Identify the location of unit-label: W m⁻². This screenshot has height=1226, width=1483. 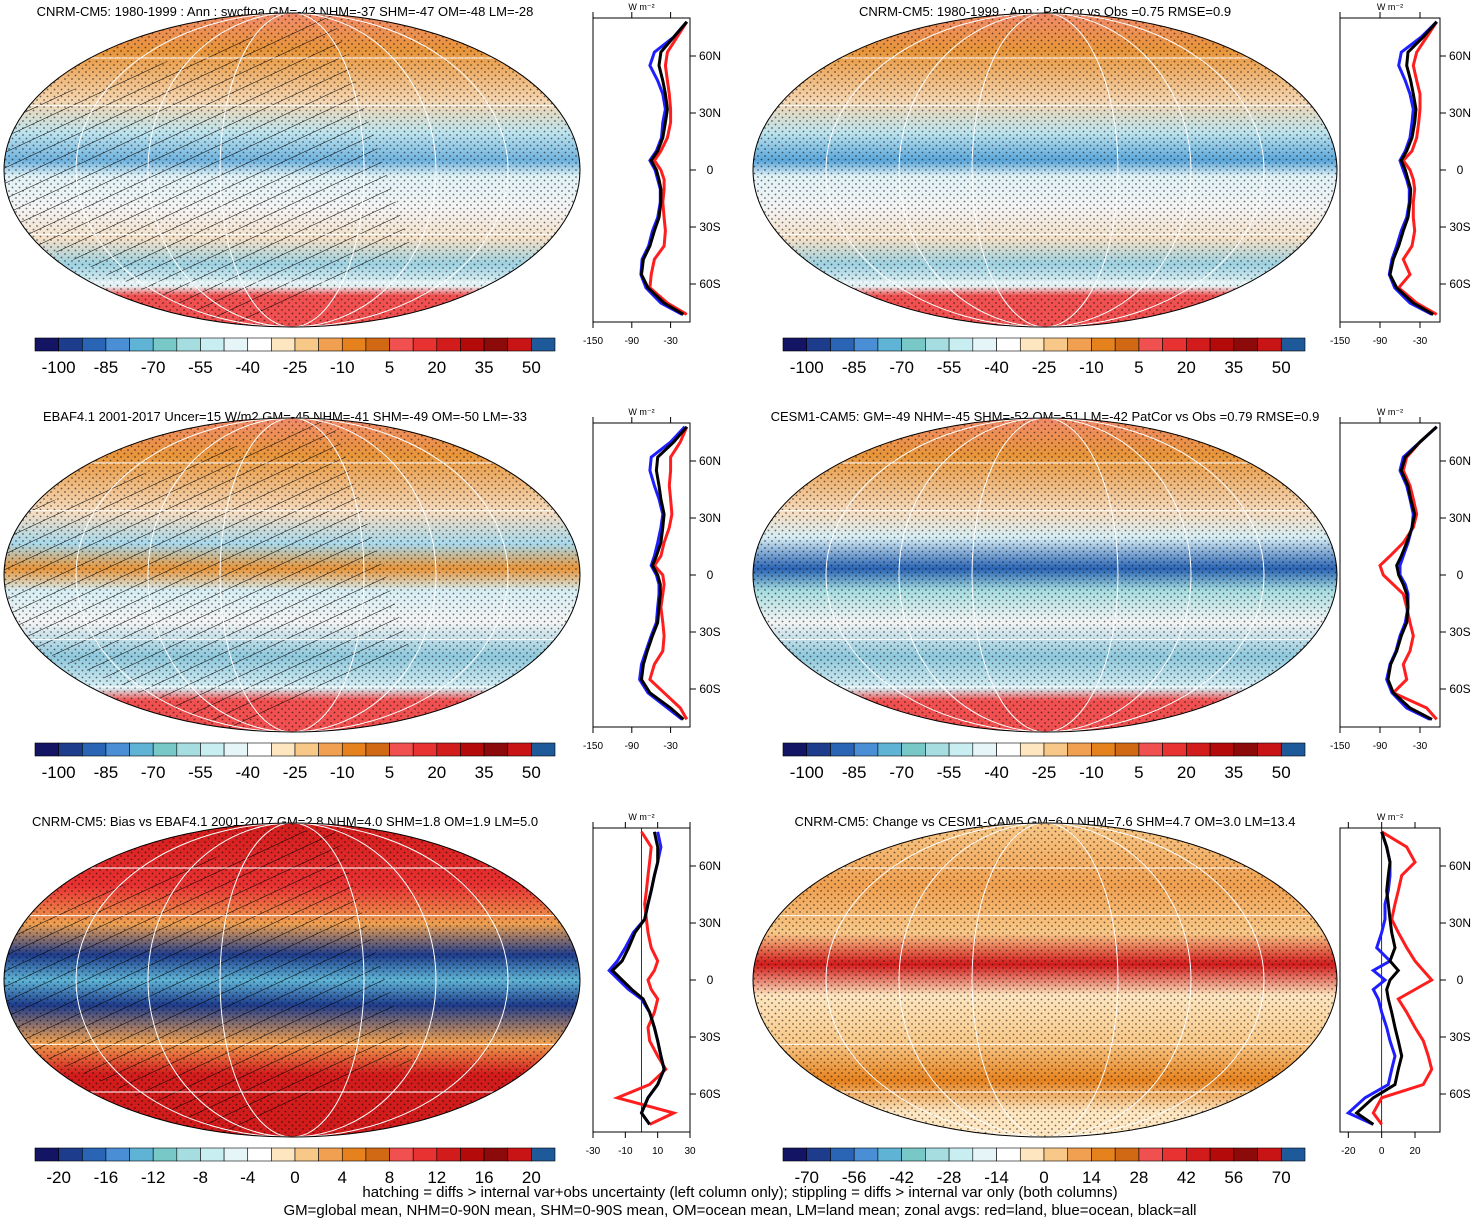
(641, 7).